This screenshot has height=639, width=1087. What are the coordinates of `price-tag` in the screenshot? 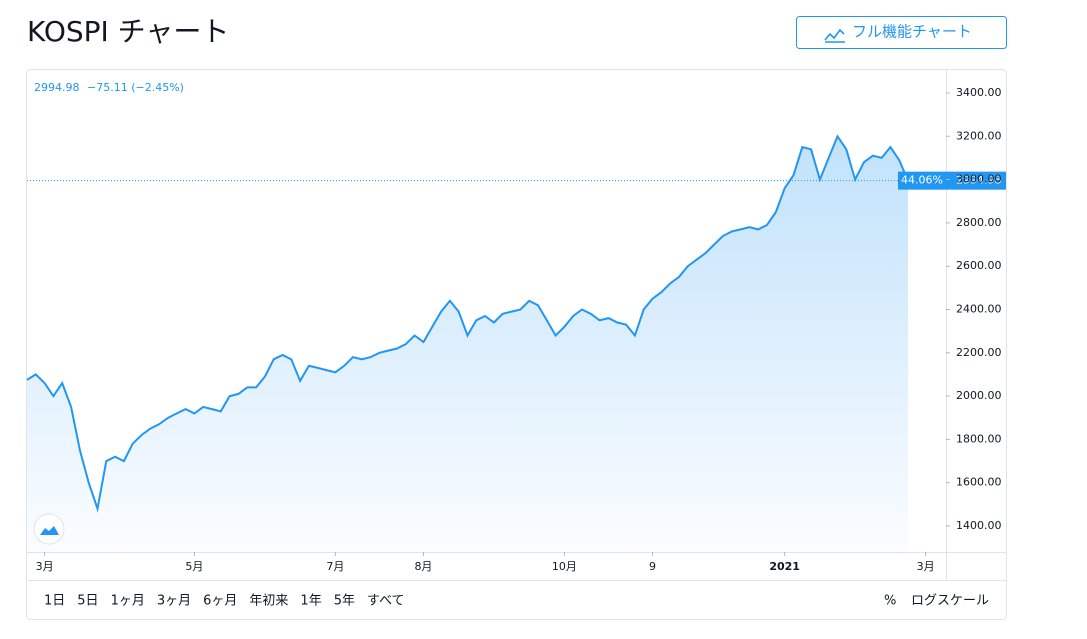 It's located at (976, 180).